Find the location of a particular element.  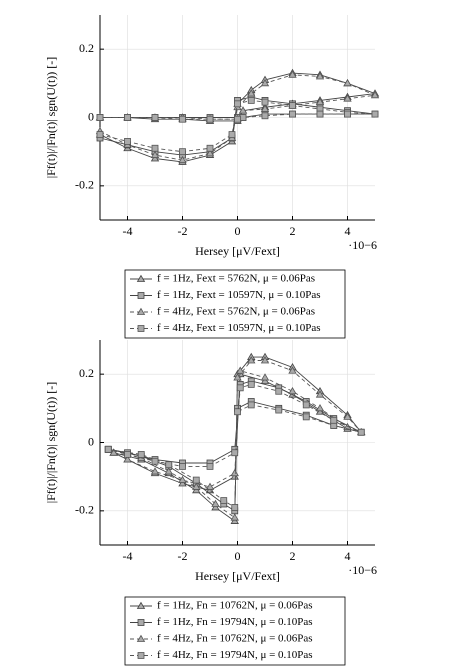

x-multiplier: ·10−6 is located at coordinates (362, 570).